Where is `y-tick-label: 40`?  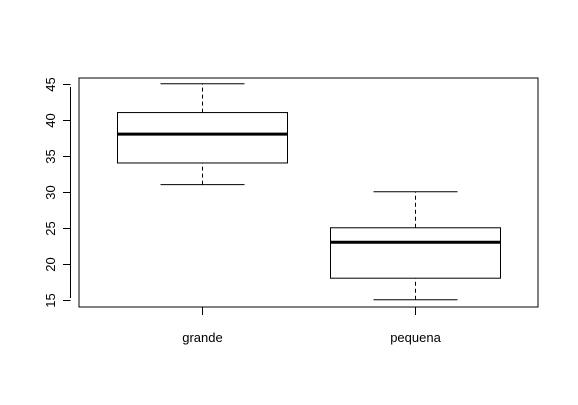 y-tick-label: 40 is located at coordinates (50, 120).